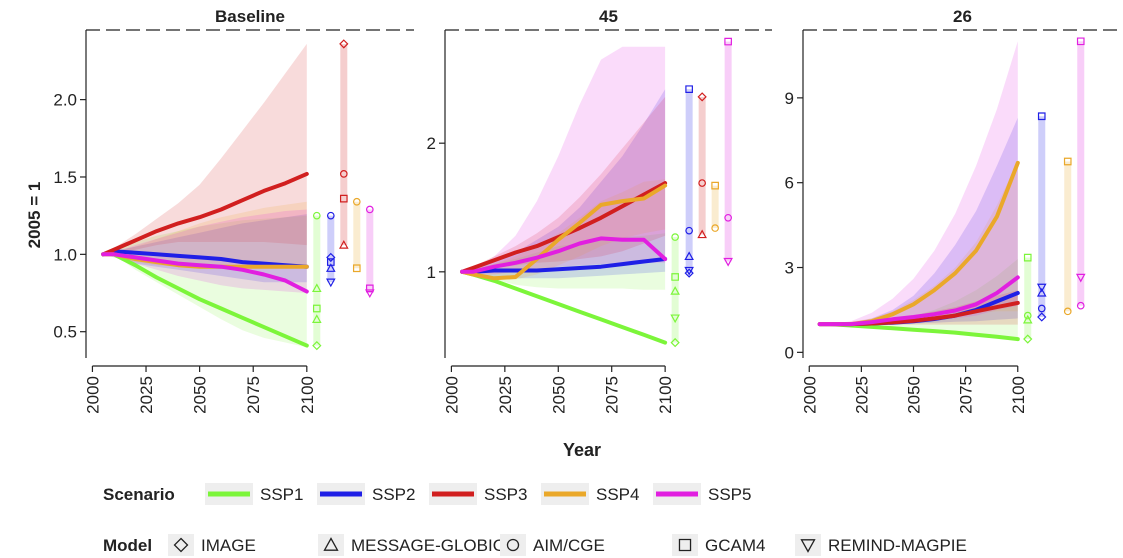  I want to click on legend-label-ssp4: SSP4, so click(617, 494).